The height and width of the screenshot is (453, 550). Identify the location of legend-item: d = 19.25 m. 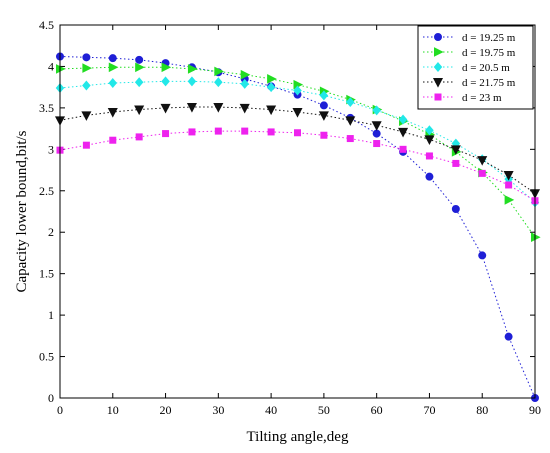
(469, 38).